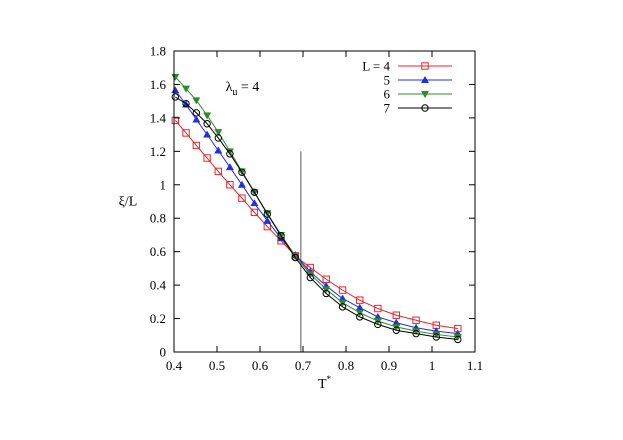  I want to click on y-tick-label: 0.4, so click(158, 285).